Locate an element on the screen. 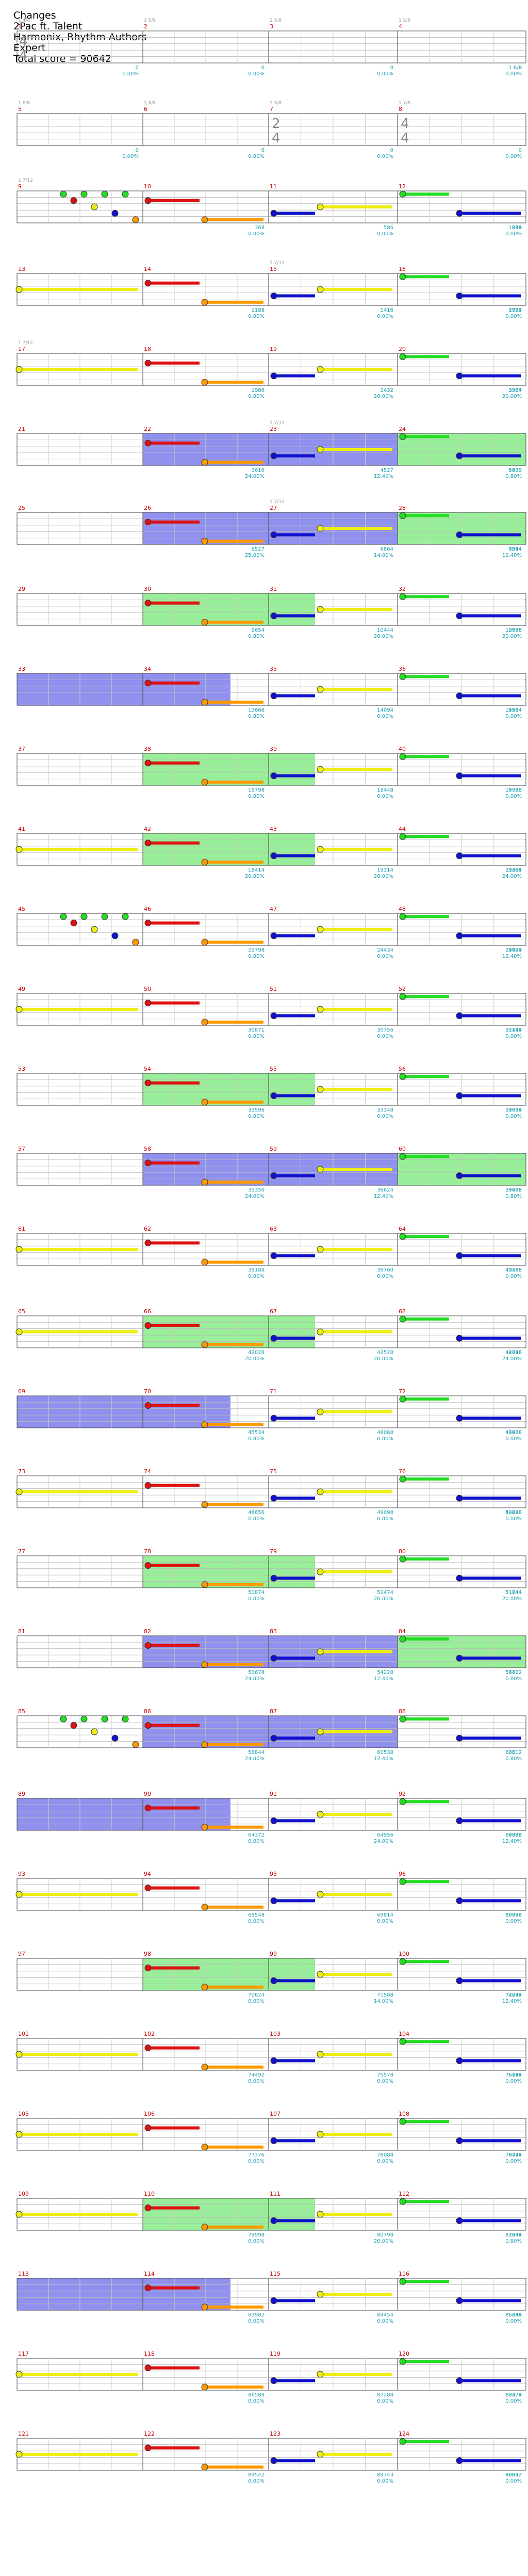 The height and width of the screenshot is (2576, 528). measure-number: 74 is located at coordinates (147, 1472).